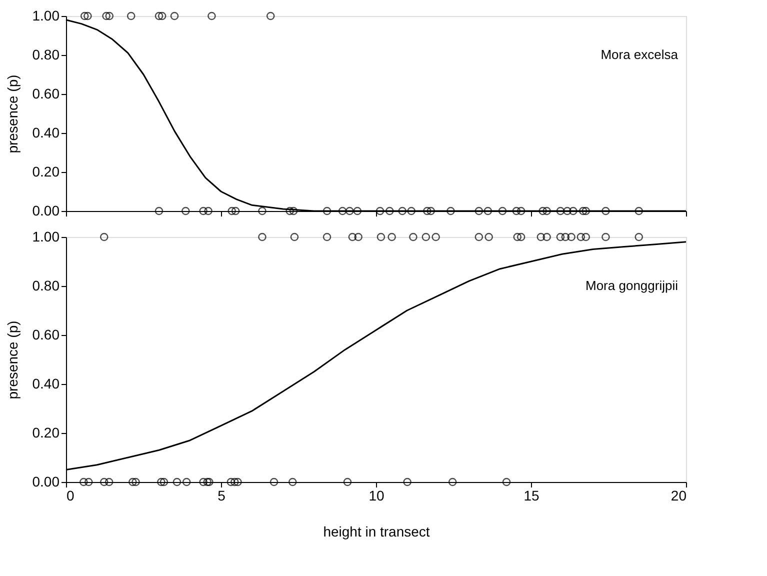  Describe the element at coordinates (376, 496) in the screenshot. I see `x-tick-label: 10` at that location.